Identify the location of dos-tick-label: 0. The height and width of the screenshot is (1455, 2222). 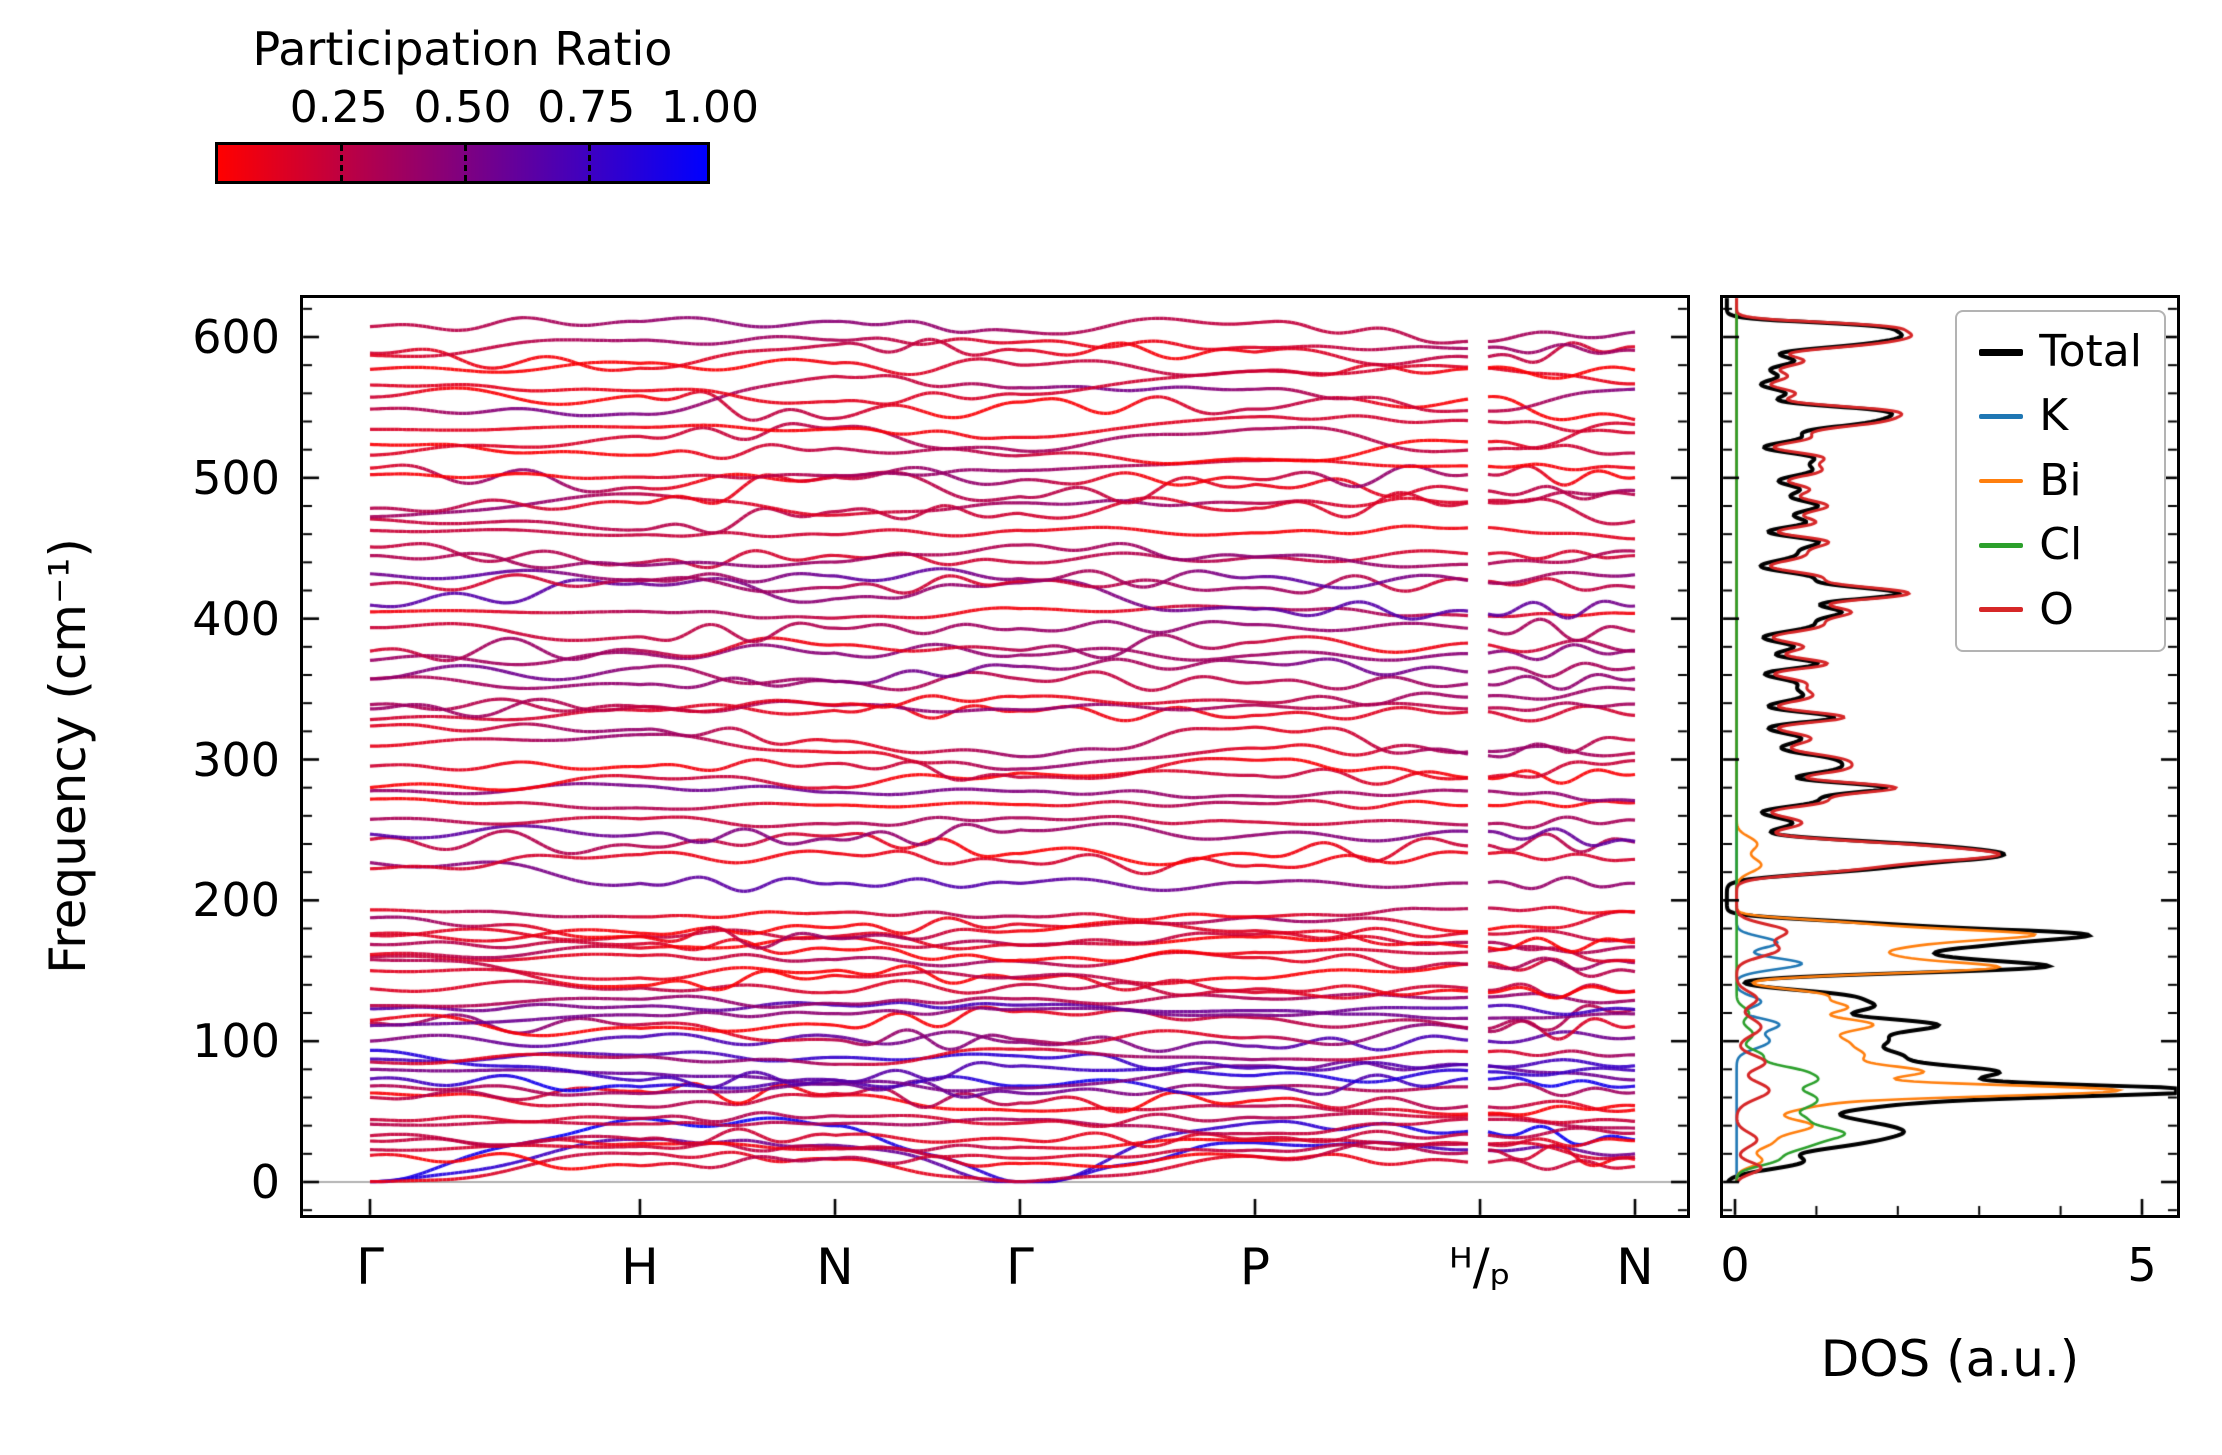
(1735, 1265).